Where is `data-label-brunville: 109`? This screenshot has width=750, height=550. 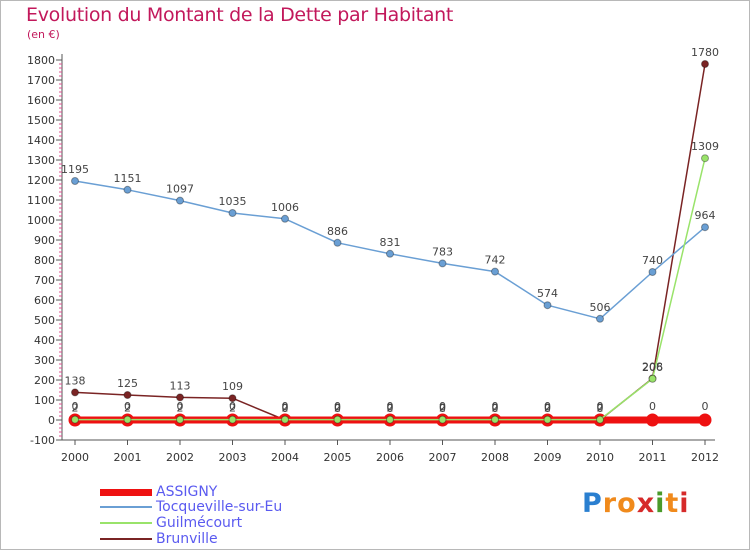
data-label-brunville: 109 is located at coordinates (232, 386).